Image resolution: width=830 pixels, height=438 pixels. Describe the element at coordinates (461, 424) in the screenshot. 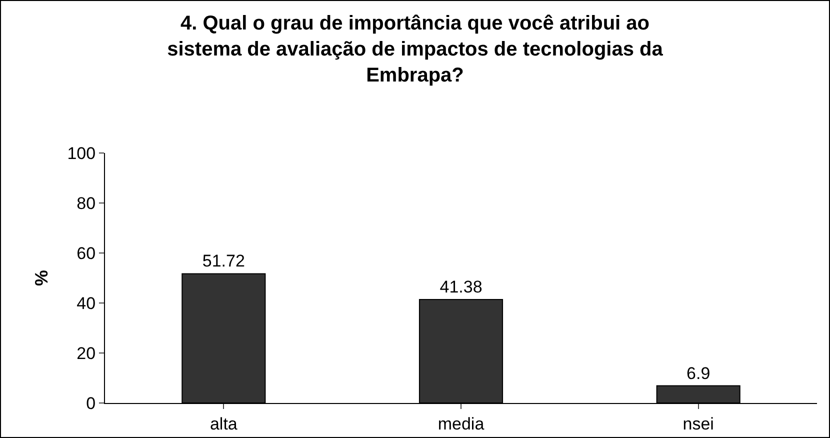

I see `x-tick-label: media` at that location.